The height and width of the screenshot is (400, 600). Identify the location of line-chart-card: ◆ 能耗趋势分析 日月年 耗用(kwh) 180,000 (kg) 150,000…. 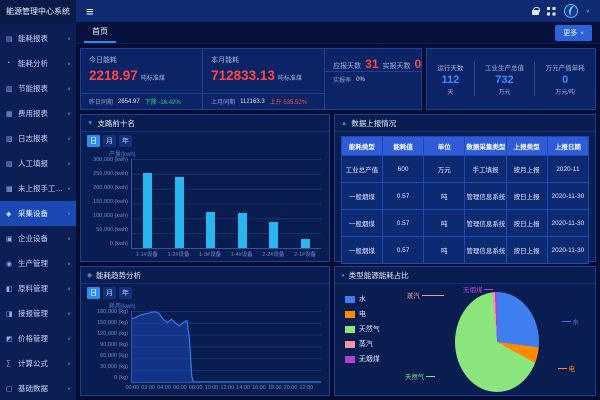
(205, 331).